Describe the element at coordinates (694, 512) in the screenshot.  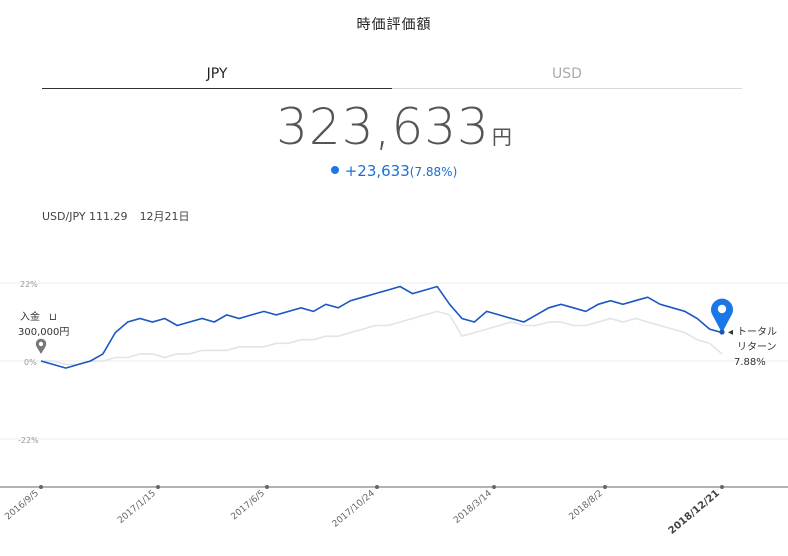
I see `x-tick-label: 2018/12/21` at that location.